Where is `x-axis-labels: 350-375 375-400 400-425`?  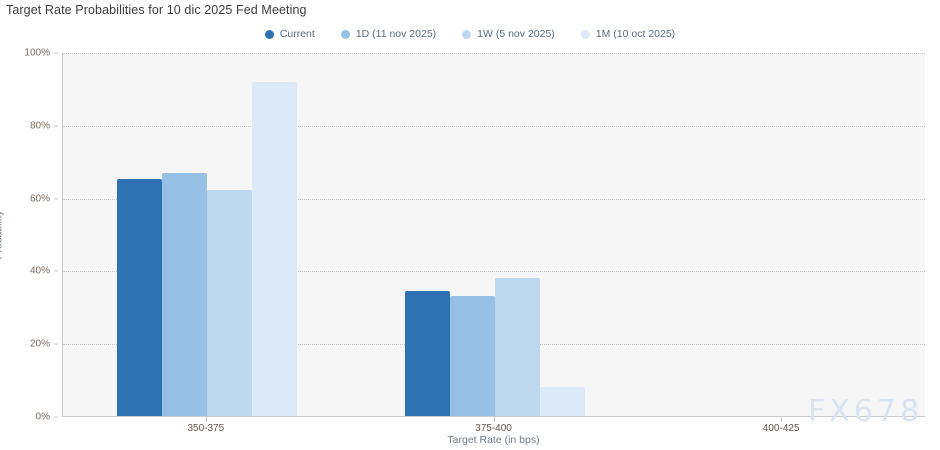
x-axis-labels: 350-375 375-400 400-425 is located at coordinates (493, 427).